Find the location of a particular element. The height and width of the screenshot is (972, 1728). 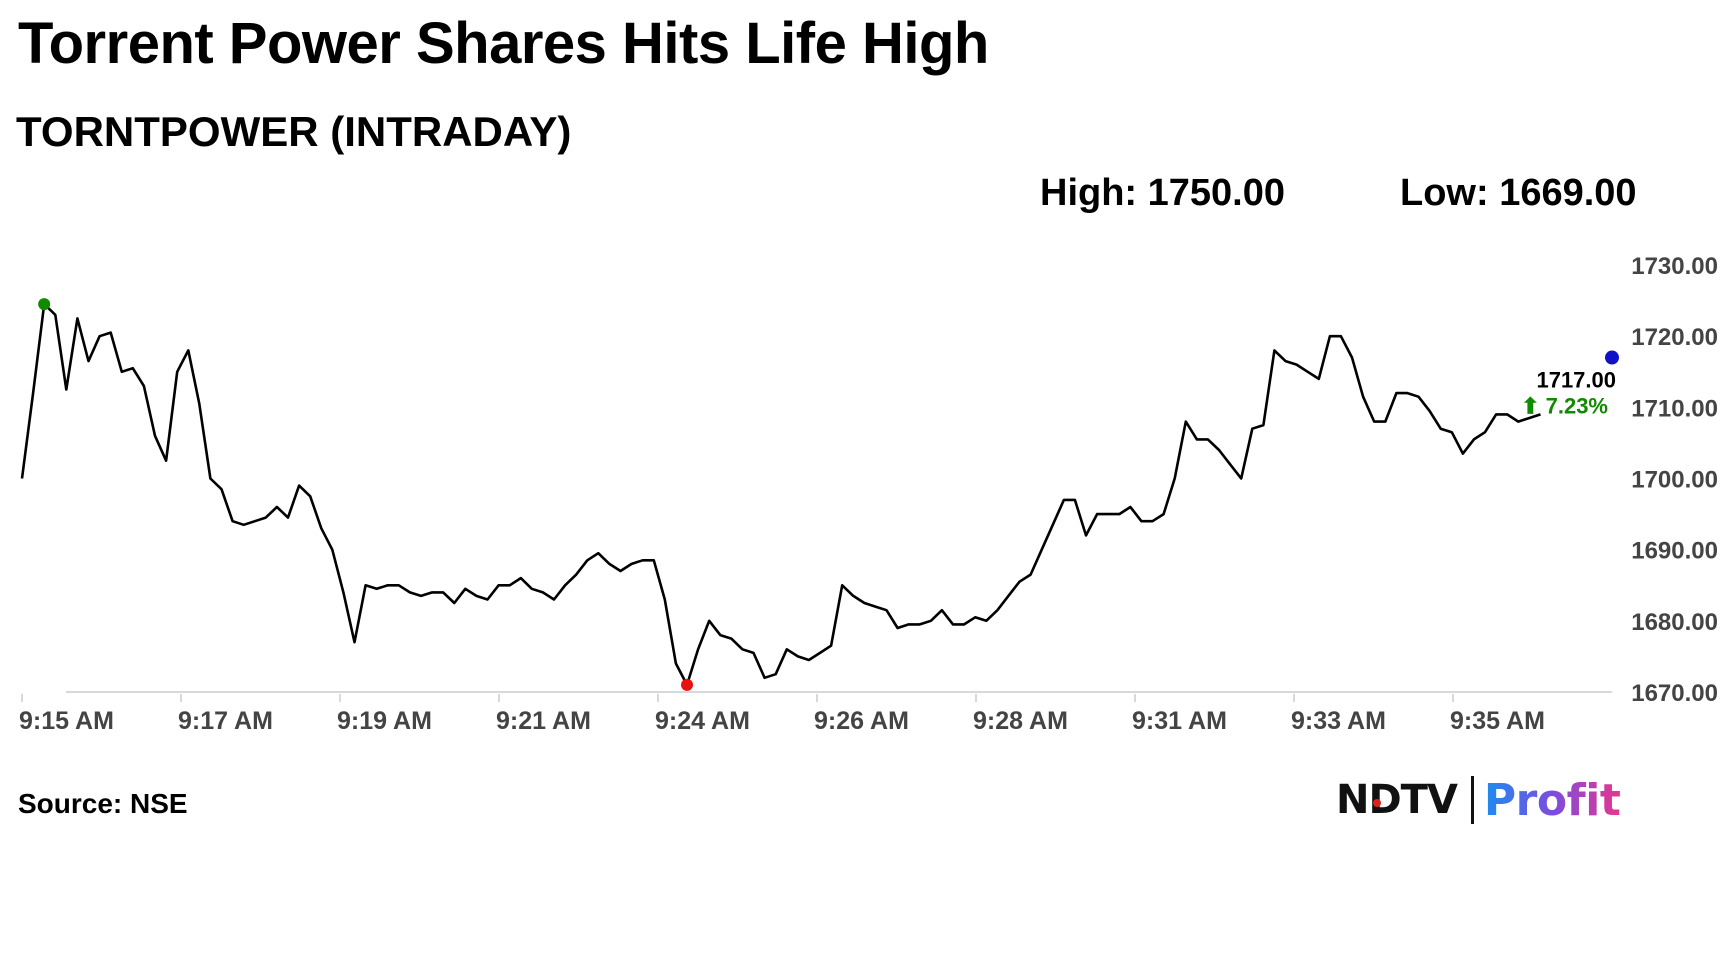

price-change-label: ⬆ 7.23% is located at coordinates (1564, 406).